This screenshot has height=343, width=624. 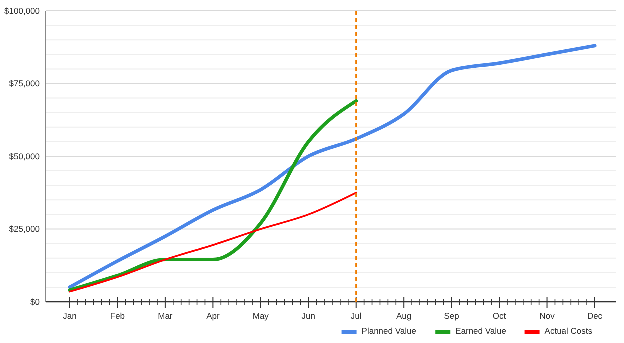 What do you see at coordinates (568, 331) in the screenshot?
I see `legend-label: Actual Costs` at bounding box center [568, 331].